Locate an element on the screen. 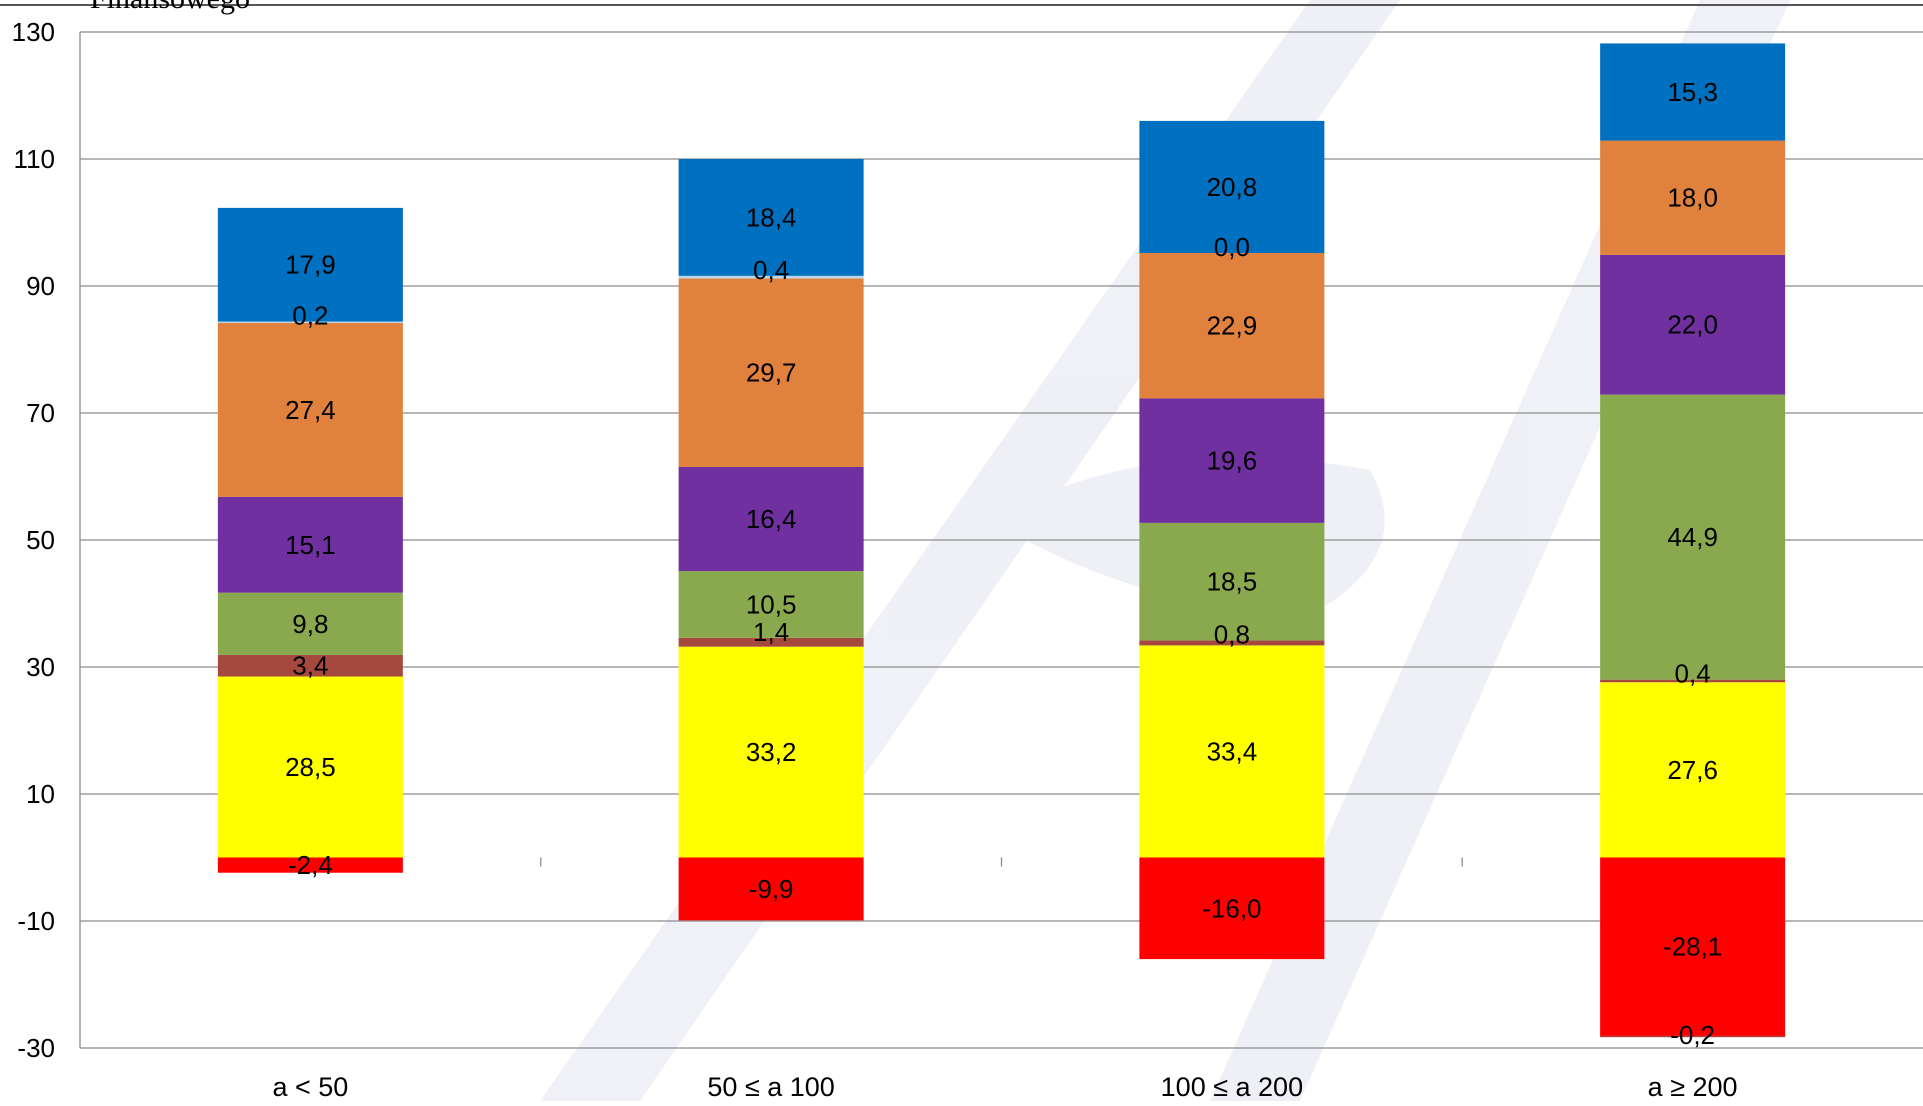  data-label: 28,5 is located at coordinates (310, 767).